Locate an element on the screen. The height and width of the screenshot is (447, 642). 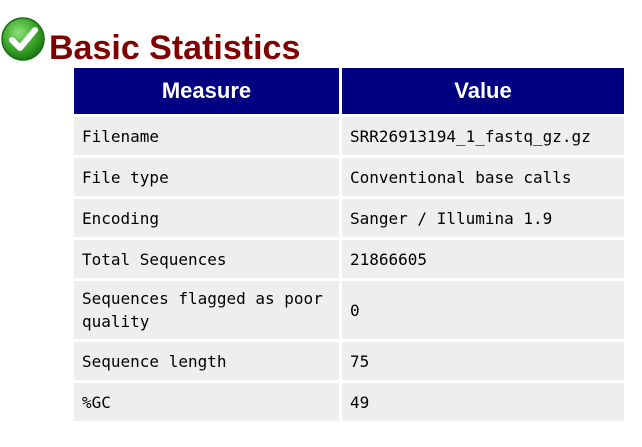
pass-check-icon is located at coordinates (23, 39).